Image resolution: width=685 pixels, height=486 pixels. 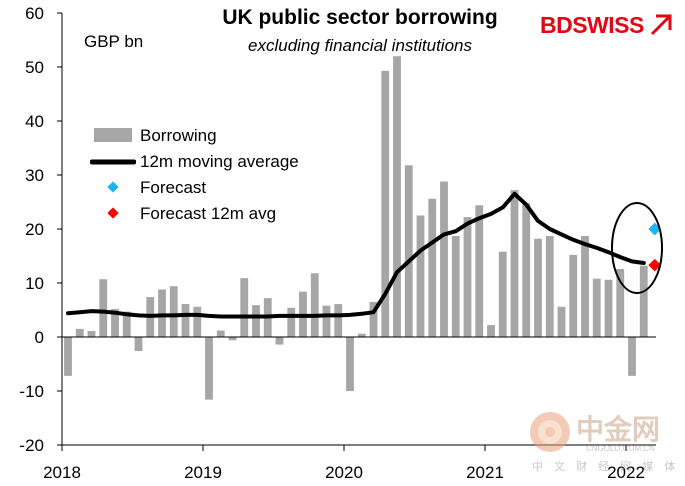 I want to click on y-axis: -20 -10 0 10 20 30 40 50 60, so click(x=41, y=229).